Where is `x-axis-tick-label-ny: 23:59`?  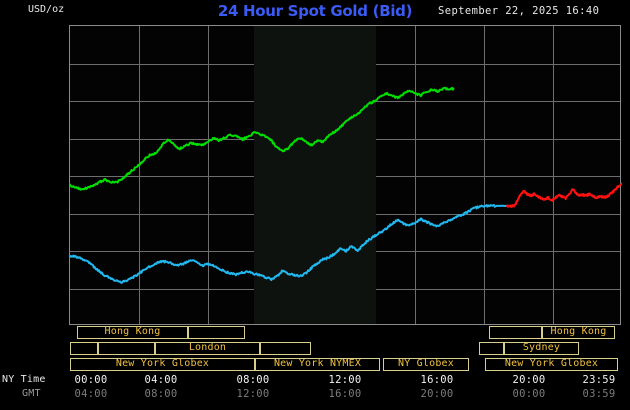
x-axis-tick-label-ny: 23:59 is located at coordinates (599, 380).